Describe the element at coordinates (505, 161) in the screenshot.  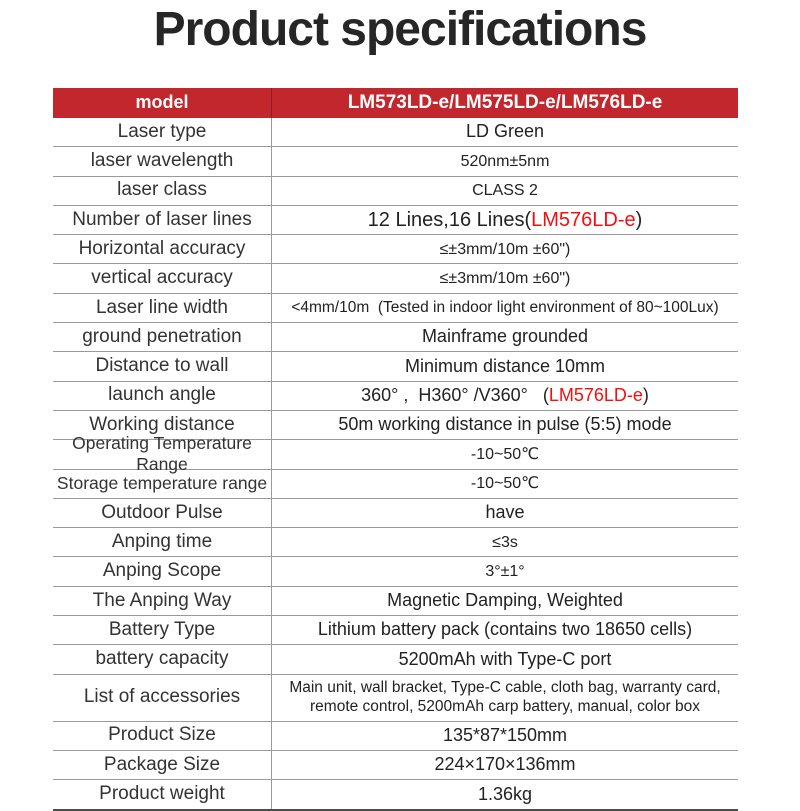
I see `spec-value: 520nm±5nm` at that location.